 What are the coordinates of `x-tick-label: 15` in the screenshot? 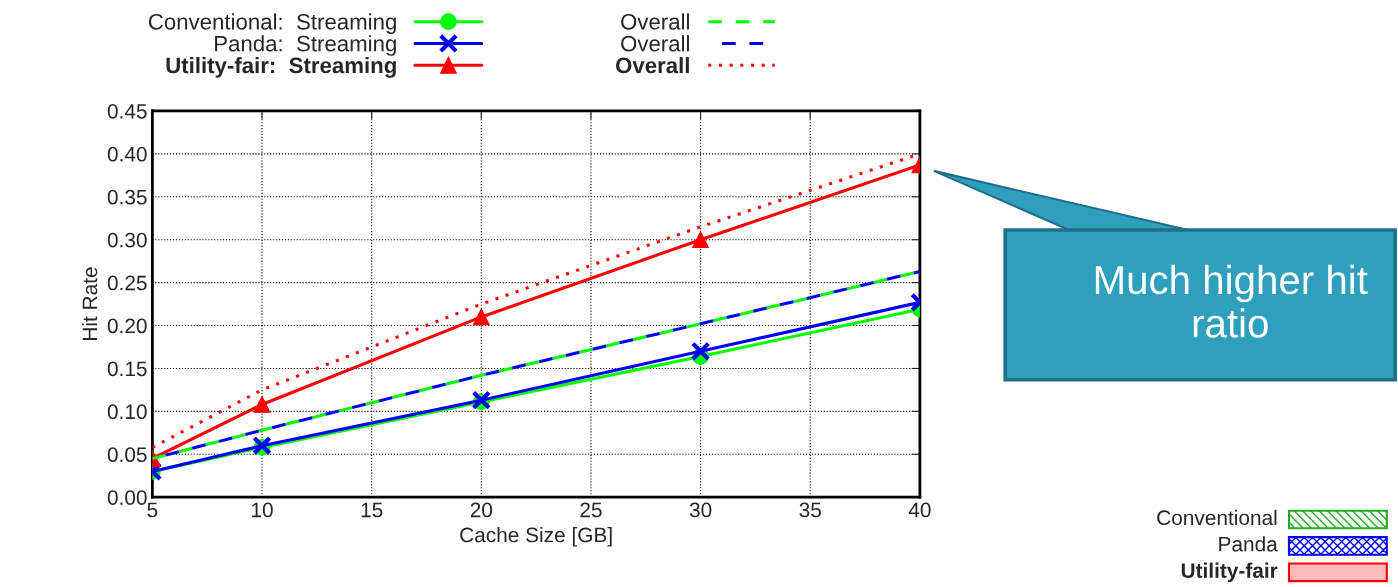 It's located at (372, 510).